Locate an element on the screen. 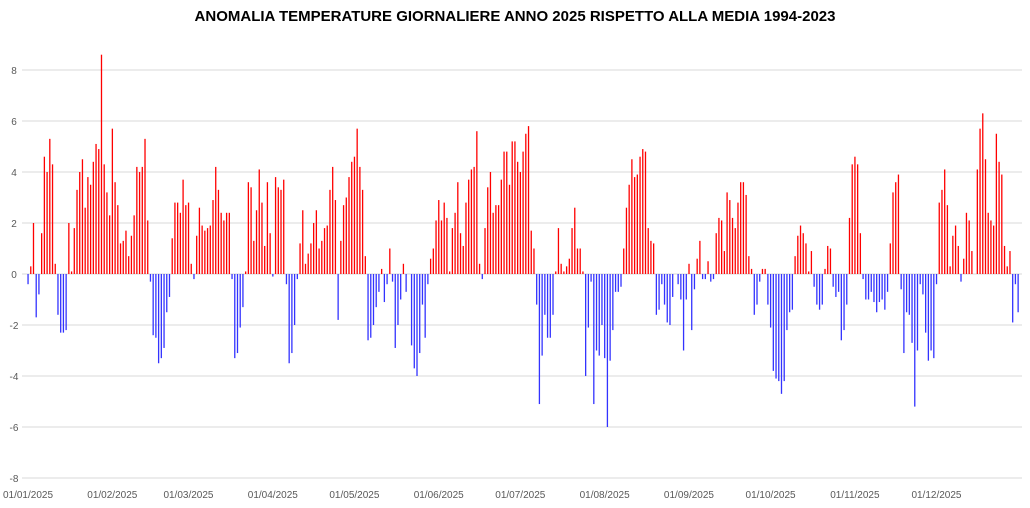 The image size is (1030, 508). y-tick-label: 4 is located at coordinates (14, 173).